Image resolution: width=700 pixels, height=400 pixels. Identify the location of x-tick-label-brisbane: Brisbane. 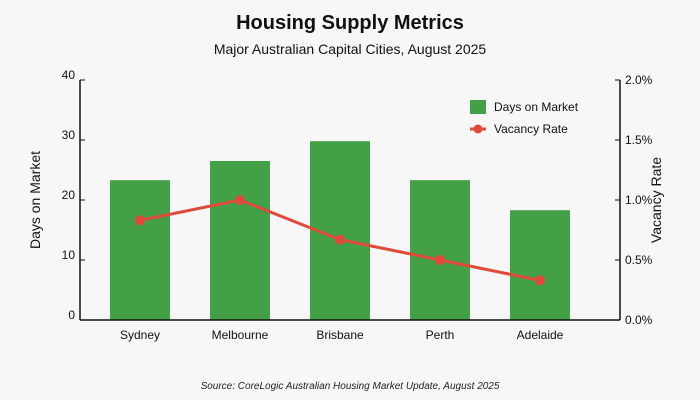
(340, 335).